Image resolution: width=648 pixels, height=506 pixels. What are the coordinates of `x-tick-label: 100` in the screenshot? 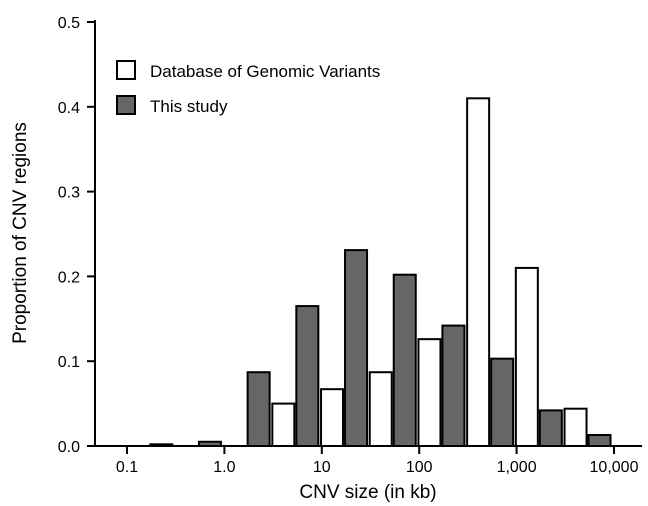 It's located at (419, 467).